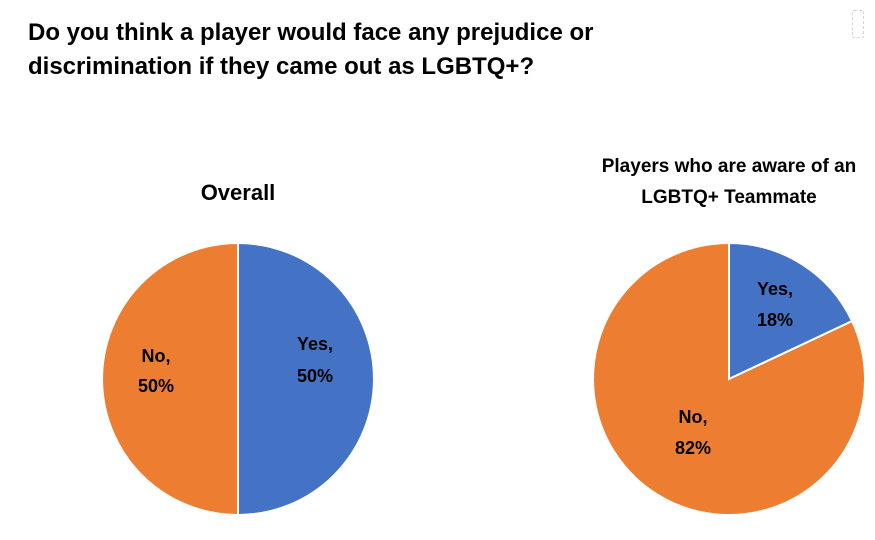  What do you see at coordinates (729, 166) in the screenshot?
I see `chart-title-aware-line-1: Players who are aware of an` at bounding box center [729, 166].